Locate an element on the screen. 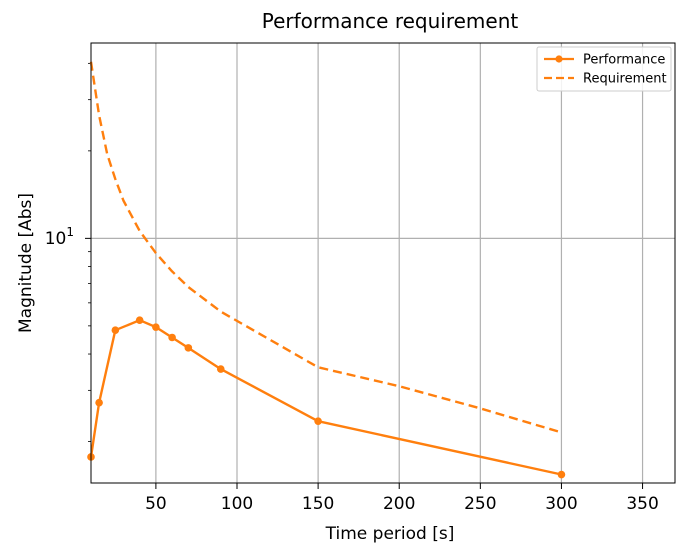  chart-title: Performance requirement is located at coordinates (390, 21).